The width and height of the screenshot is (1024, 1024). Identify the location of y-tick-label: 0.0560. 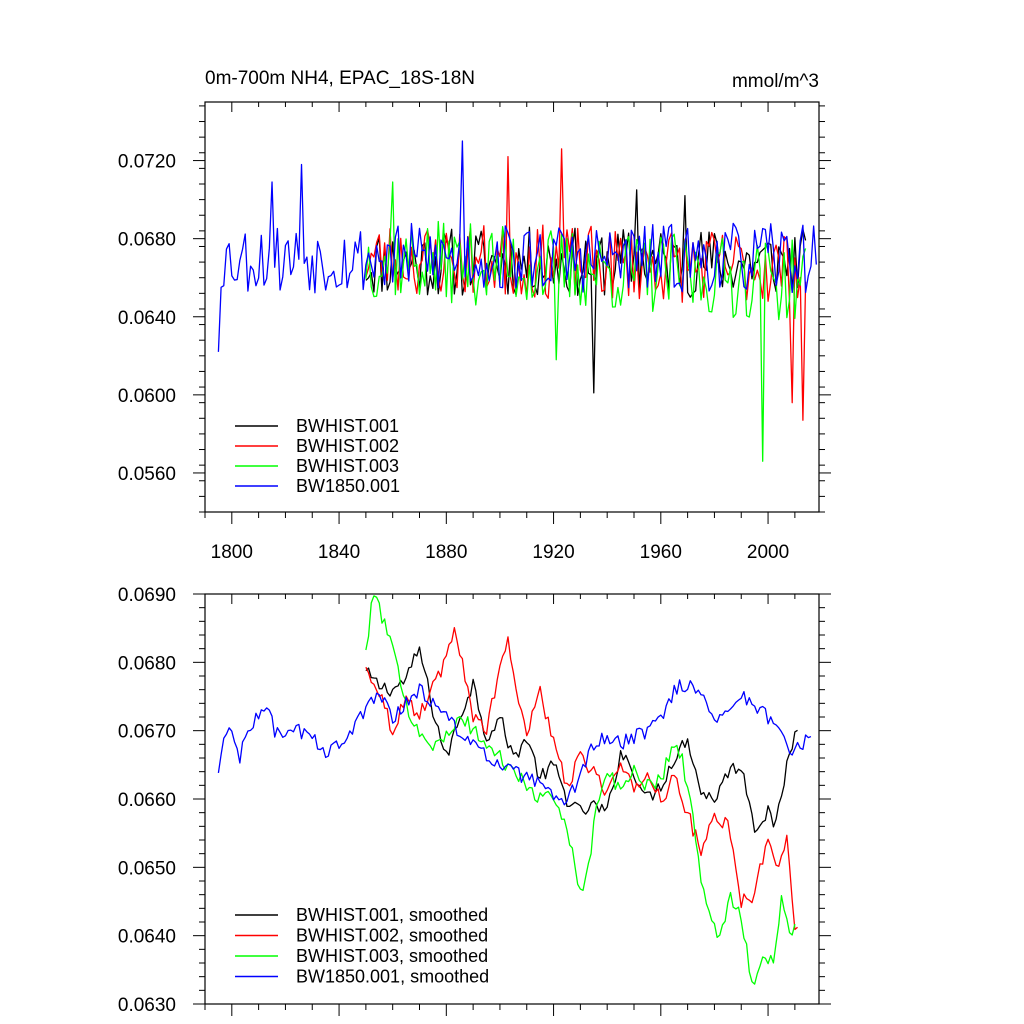
(147, 474).